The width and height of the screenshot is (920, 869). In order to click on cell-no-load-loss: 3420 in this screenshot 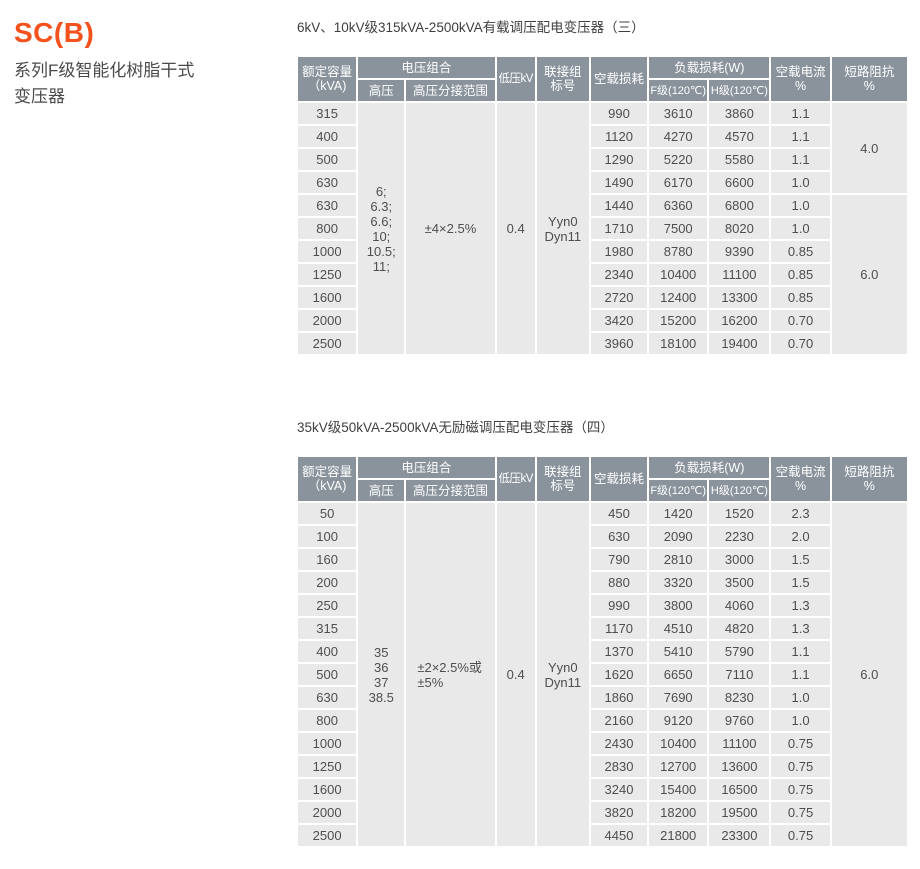, I will do `click(619, 320)`.